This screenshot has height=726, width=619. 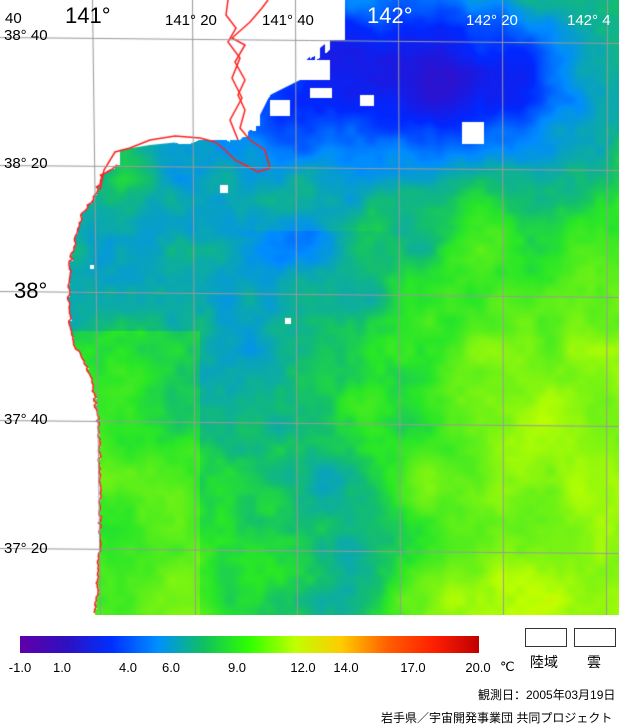 I want to click on tick-label: 14.0, so click(x=346, y=667).